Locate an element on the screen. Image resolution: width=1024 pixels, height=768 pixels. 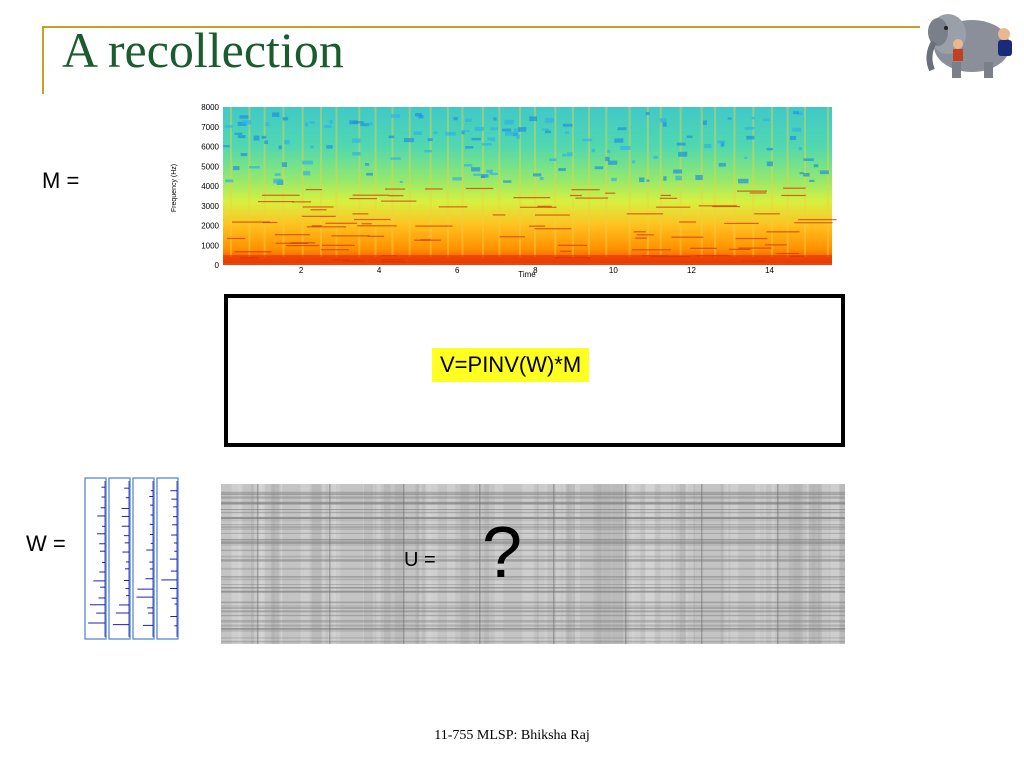
title-rule-vertical is located at coordinates (43, 60).